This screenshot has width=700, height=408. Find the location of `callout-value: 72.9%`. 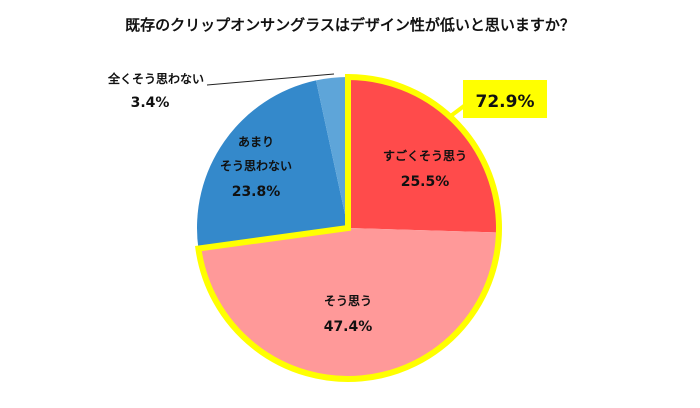

callout-value: 72.9% is located at coordinates (505, 102).